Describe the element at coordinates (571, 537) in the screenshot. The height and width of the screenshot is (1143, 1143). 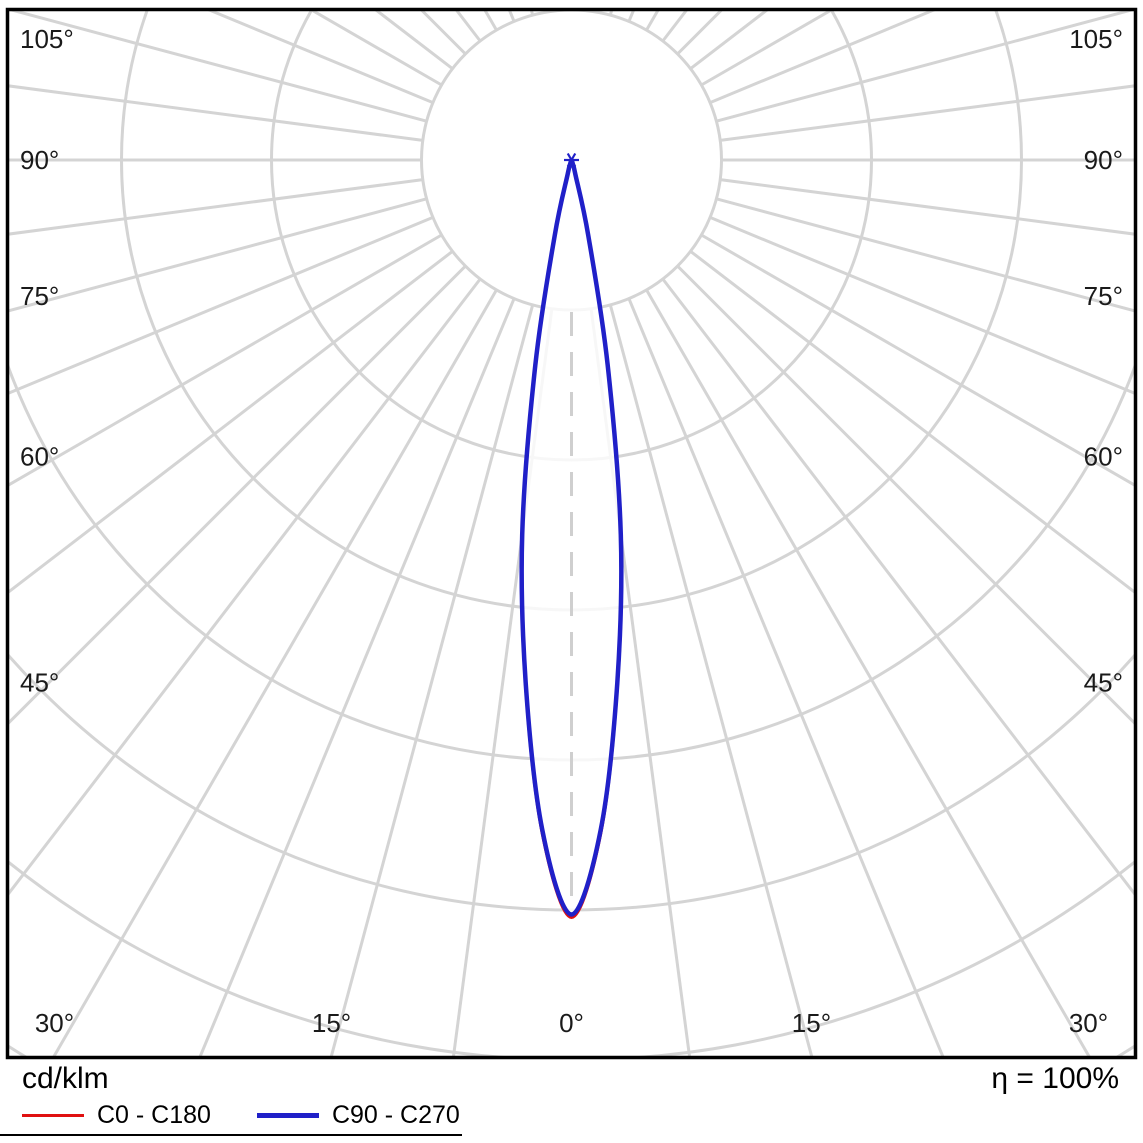
I see `c90-c270-curve` at that location.